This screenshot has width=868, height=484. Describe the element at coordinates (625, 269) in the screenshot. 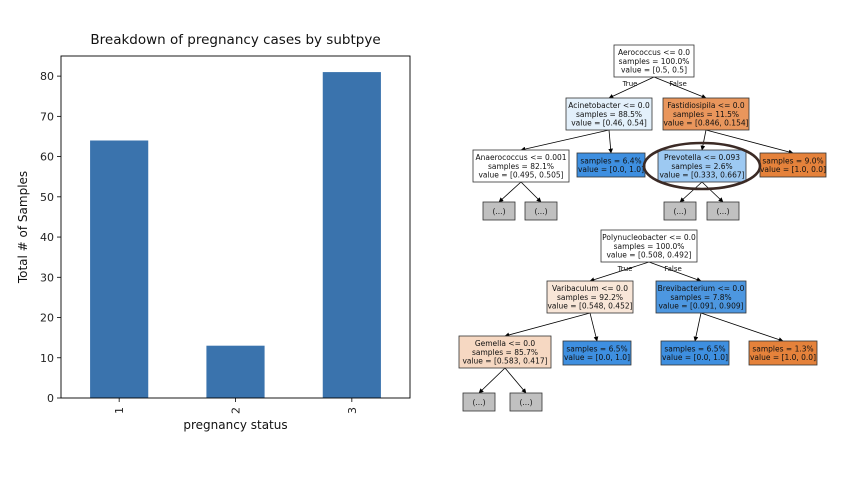

I see `edge-label-true: True` at that location.